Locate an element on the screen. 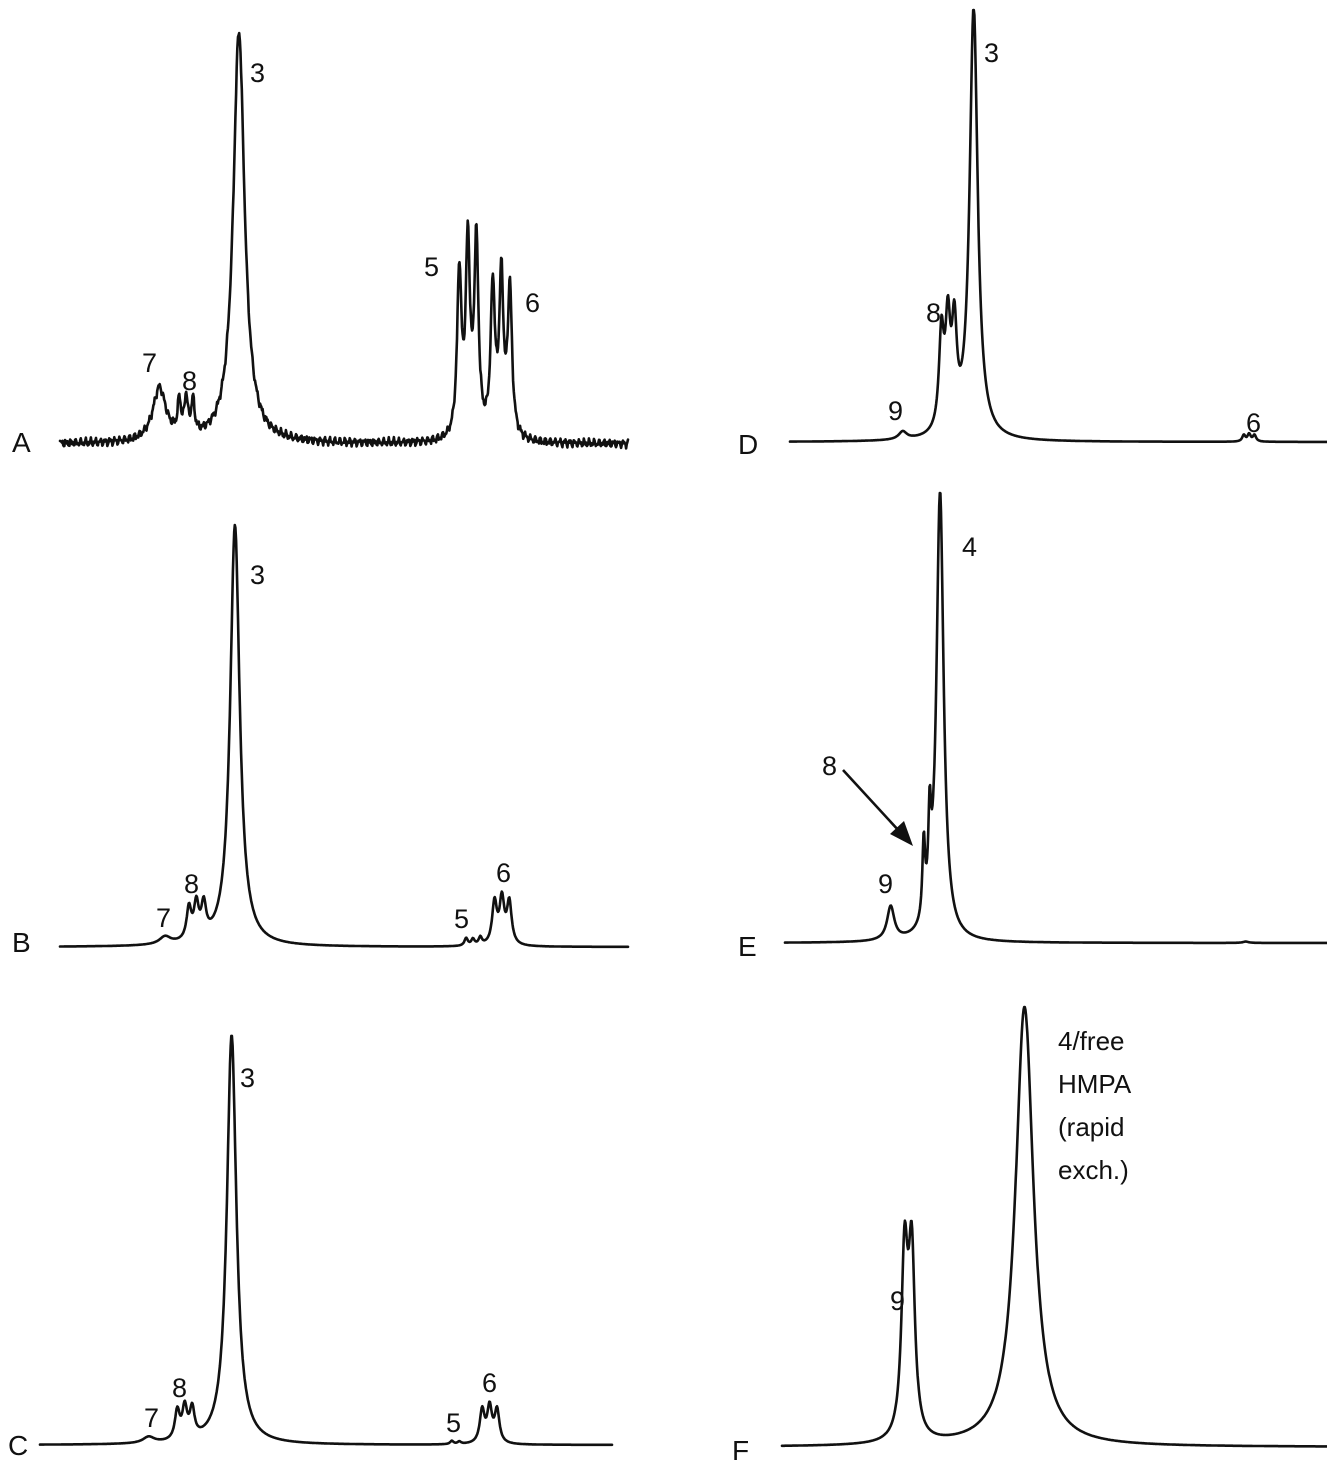  peak-label-b-8: 8 is located at coordinates (191, 884).